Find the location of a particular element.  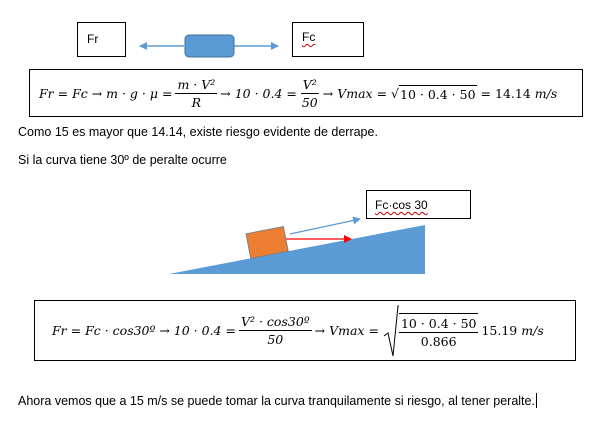

fr-label: Fr is located at coordinates (93, 39).